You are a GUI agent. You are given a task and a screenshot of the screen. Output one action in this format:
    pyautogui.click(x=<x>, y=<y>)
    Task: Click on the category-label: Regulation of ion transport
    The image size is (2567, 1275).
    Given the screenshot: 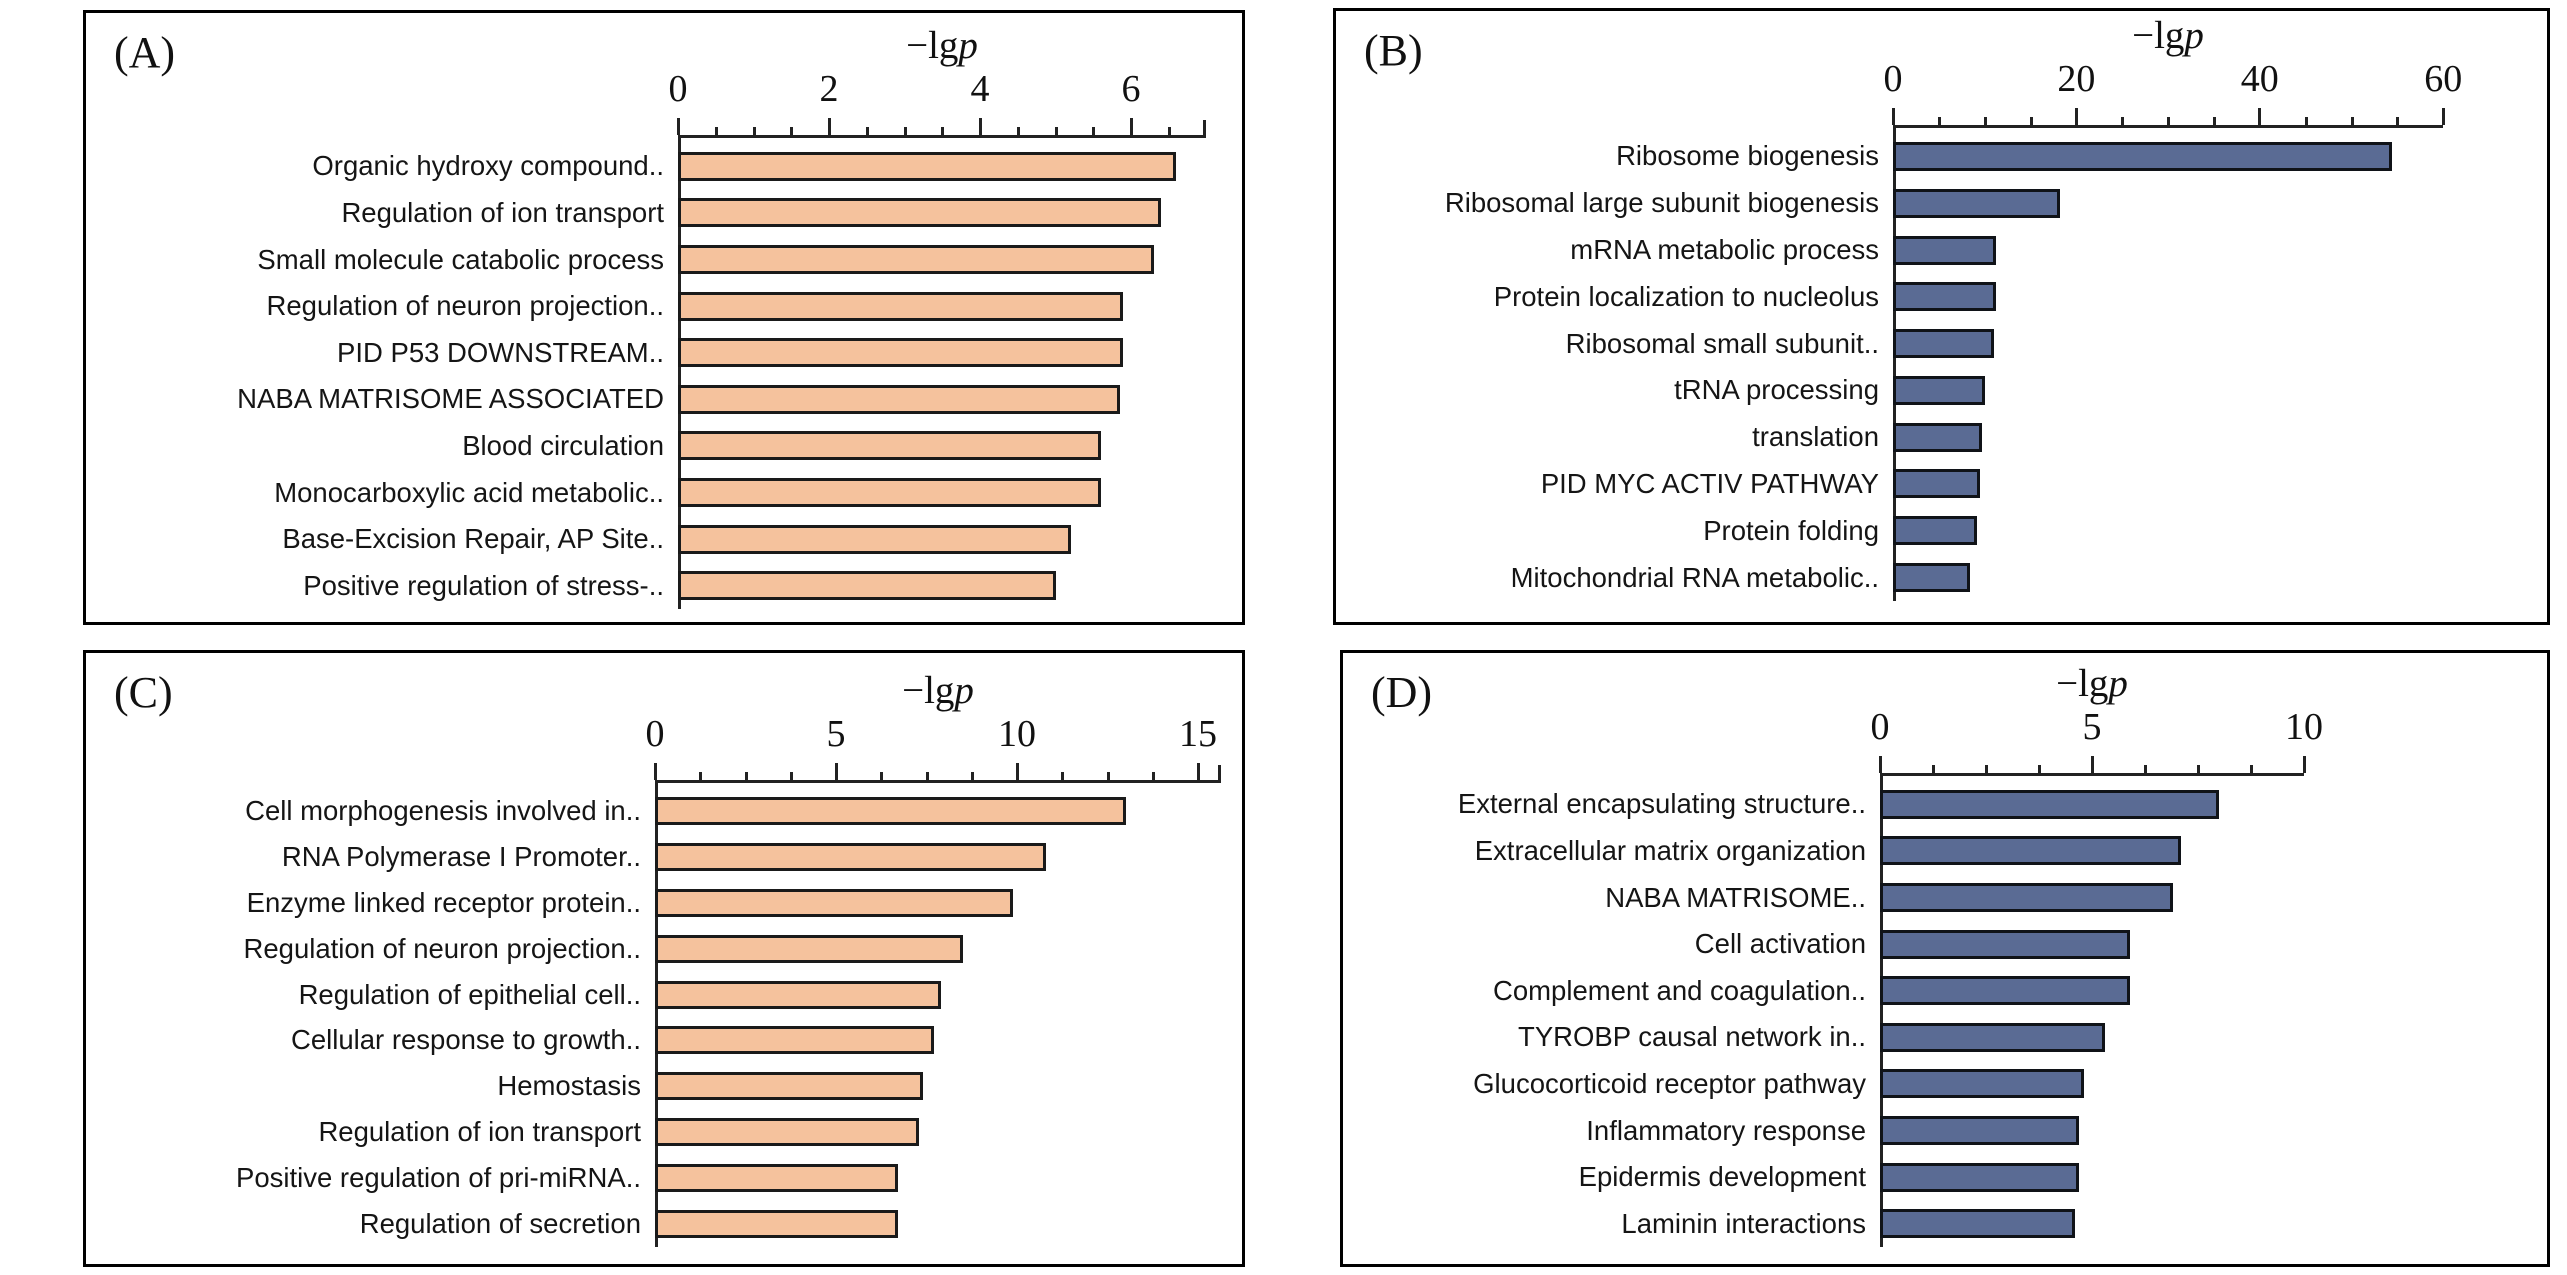 What is the action you would take?
    pyautogui.click(x=479, y=1132)
    